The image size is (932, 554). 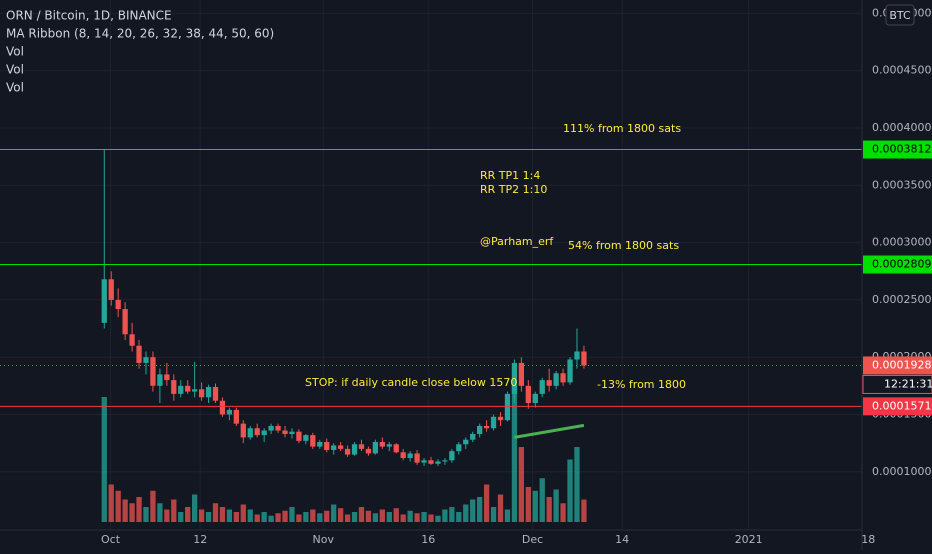 I want to click on x-tick-label: Oct, so click(x=111, y=539).